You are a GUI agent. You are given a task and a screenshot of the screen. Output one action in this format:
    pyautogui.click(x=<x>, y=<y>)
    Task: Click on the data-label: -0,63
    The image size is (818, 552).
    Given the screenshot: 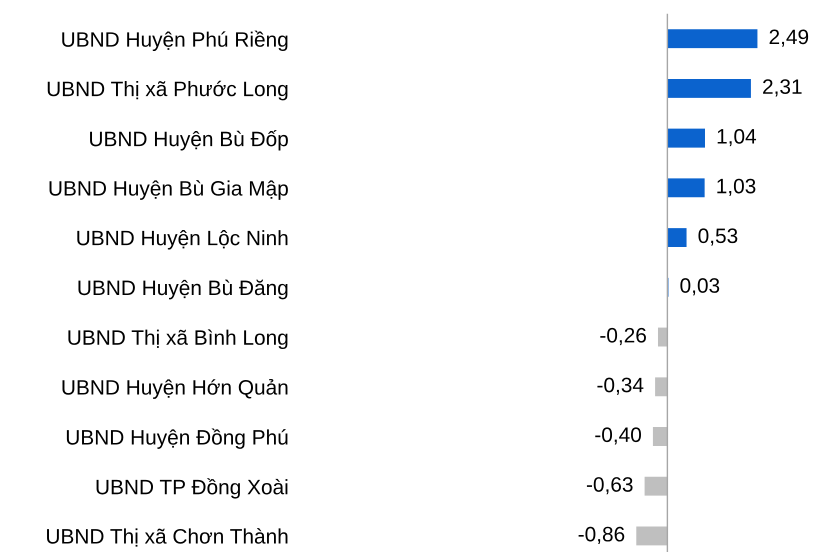 What is the action you would take?
    pyautogui.click(x=609, y=485)
    